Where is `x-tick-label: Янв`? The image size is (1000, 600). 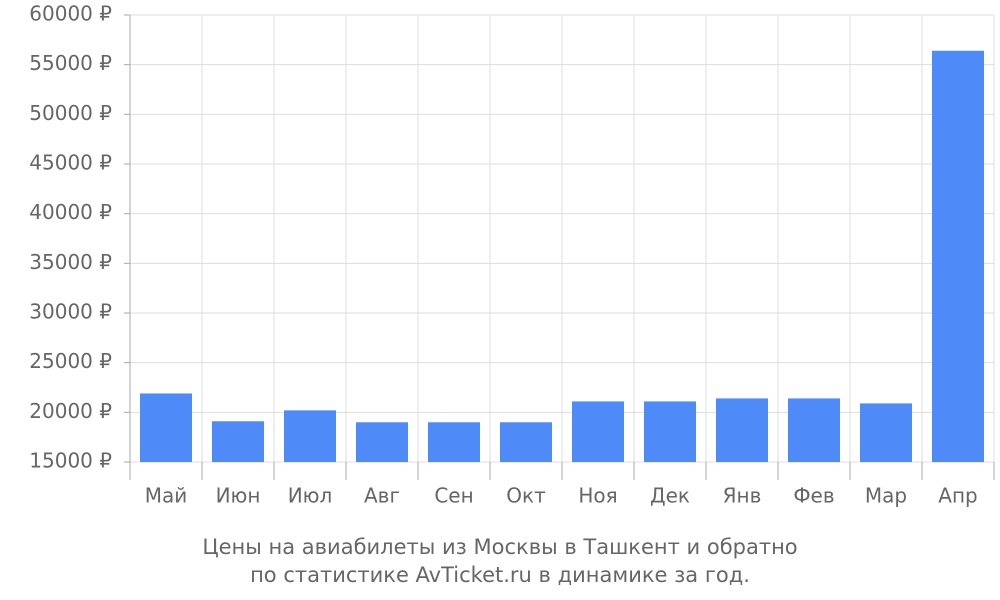
x-tick-label: Янв is located at coordinates (742, 496).